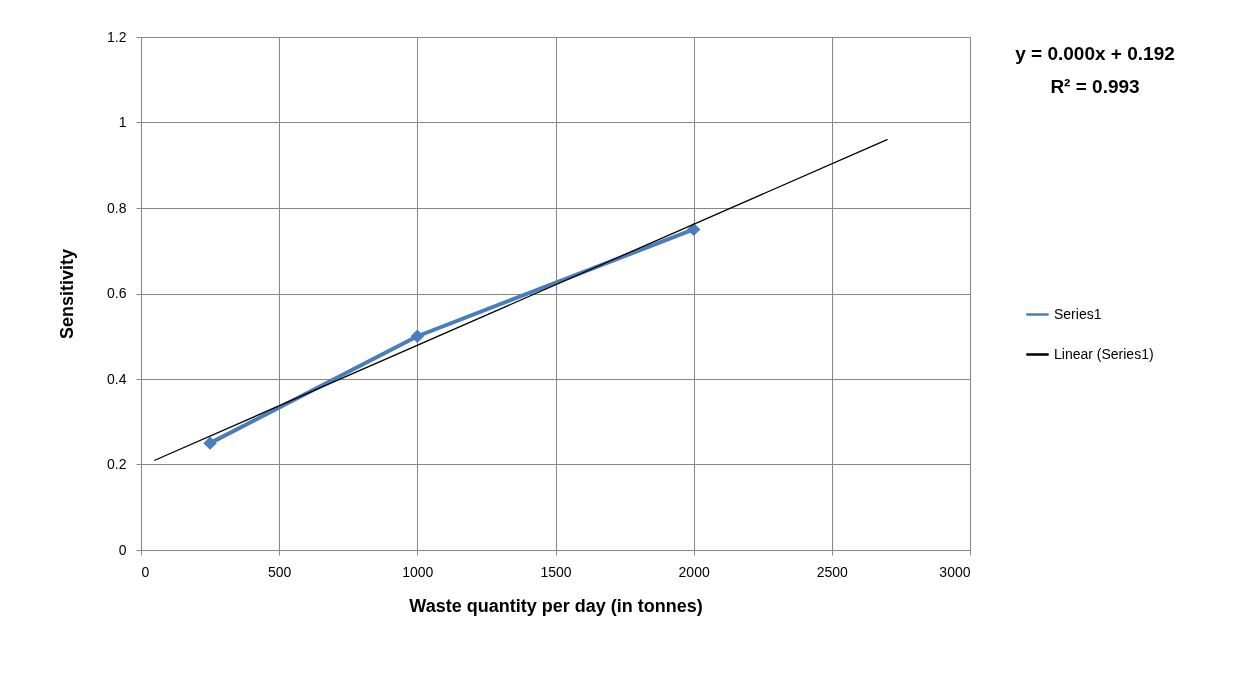  What do you see at coordinates (556, 571) in the screenshot?
I see `x-tick-label: 1500` at bounding box center [556, 571].